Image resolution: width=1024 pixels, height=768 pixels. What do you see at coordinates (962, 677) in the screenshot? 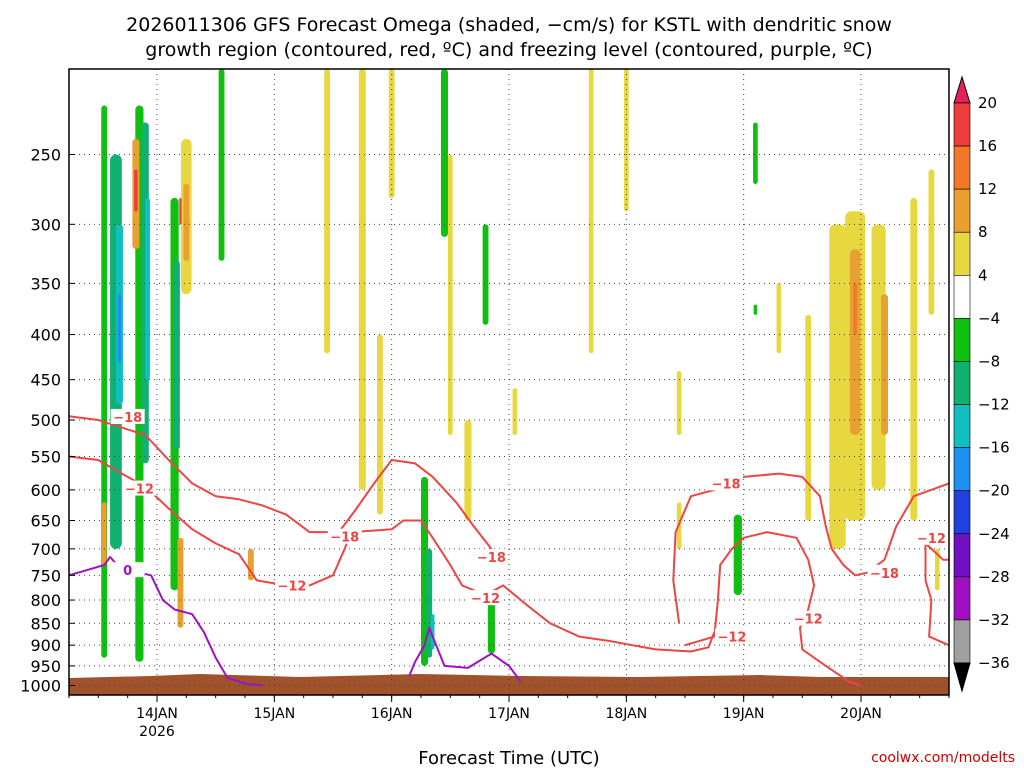
I see `colorbar-bottom-arrow` at bounding box center [962, 677].